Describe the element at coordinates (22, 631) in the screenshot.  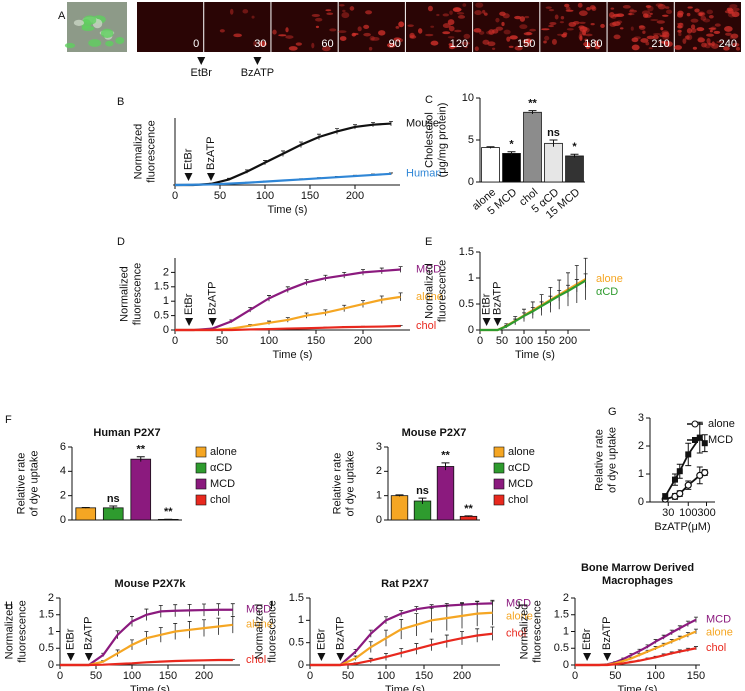
I see `y-axis-label: fluorescence` at that location.